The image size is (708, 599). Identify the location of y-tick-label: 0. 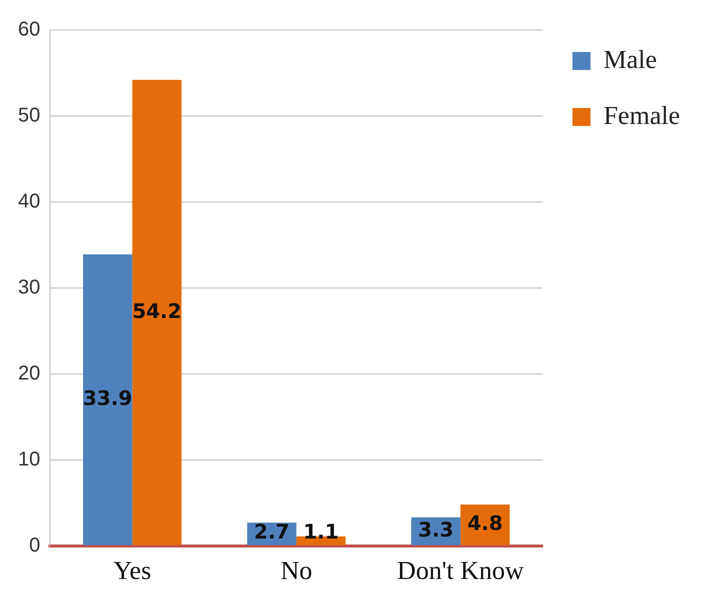
(34, 545).